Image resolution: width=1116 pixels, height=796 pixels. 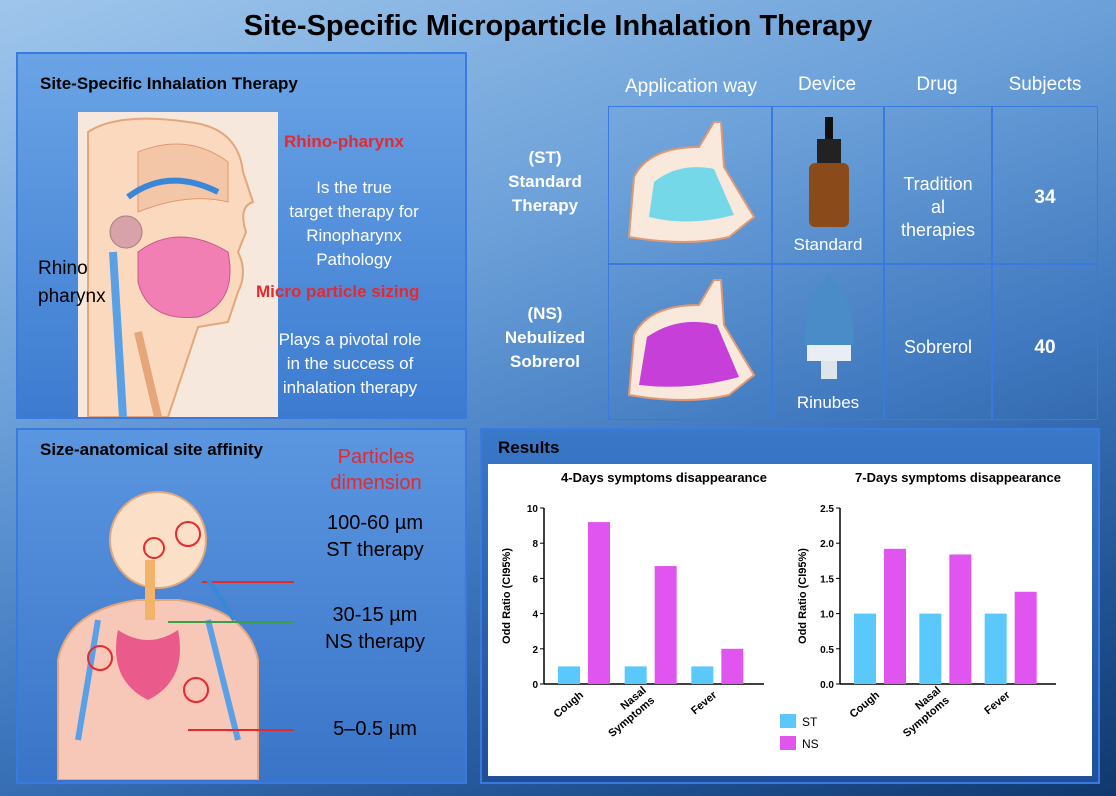 I want to click on cell-st-device: Standard, so click(x=828, y=185).